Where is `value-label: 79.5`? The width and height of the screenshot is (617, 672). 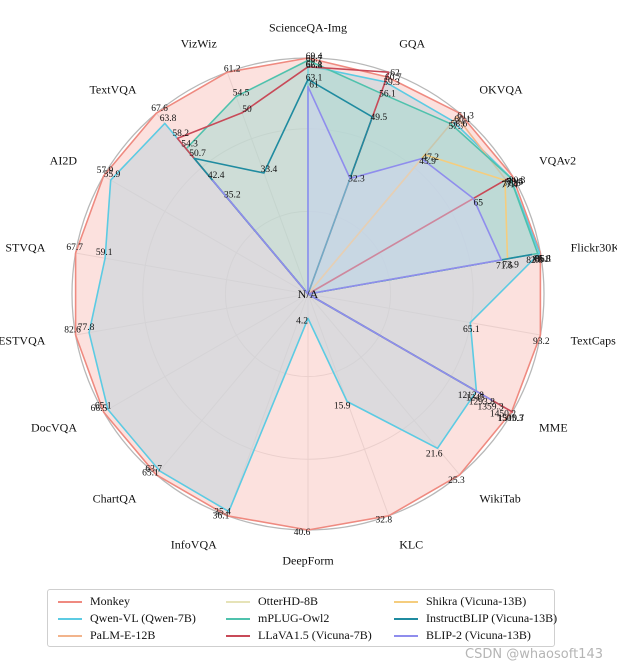
value-label: 79.5 is located at coordinates (515, 182).